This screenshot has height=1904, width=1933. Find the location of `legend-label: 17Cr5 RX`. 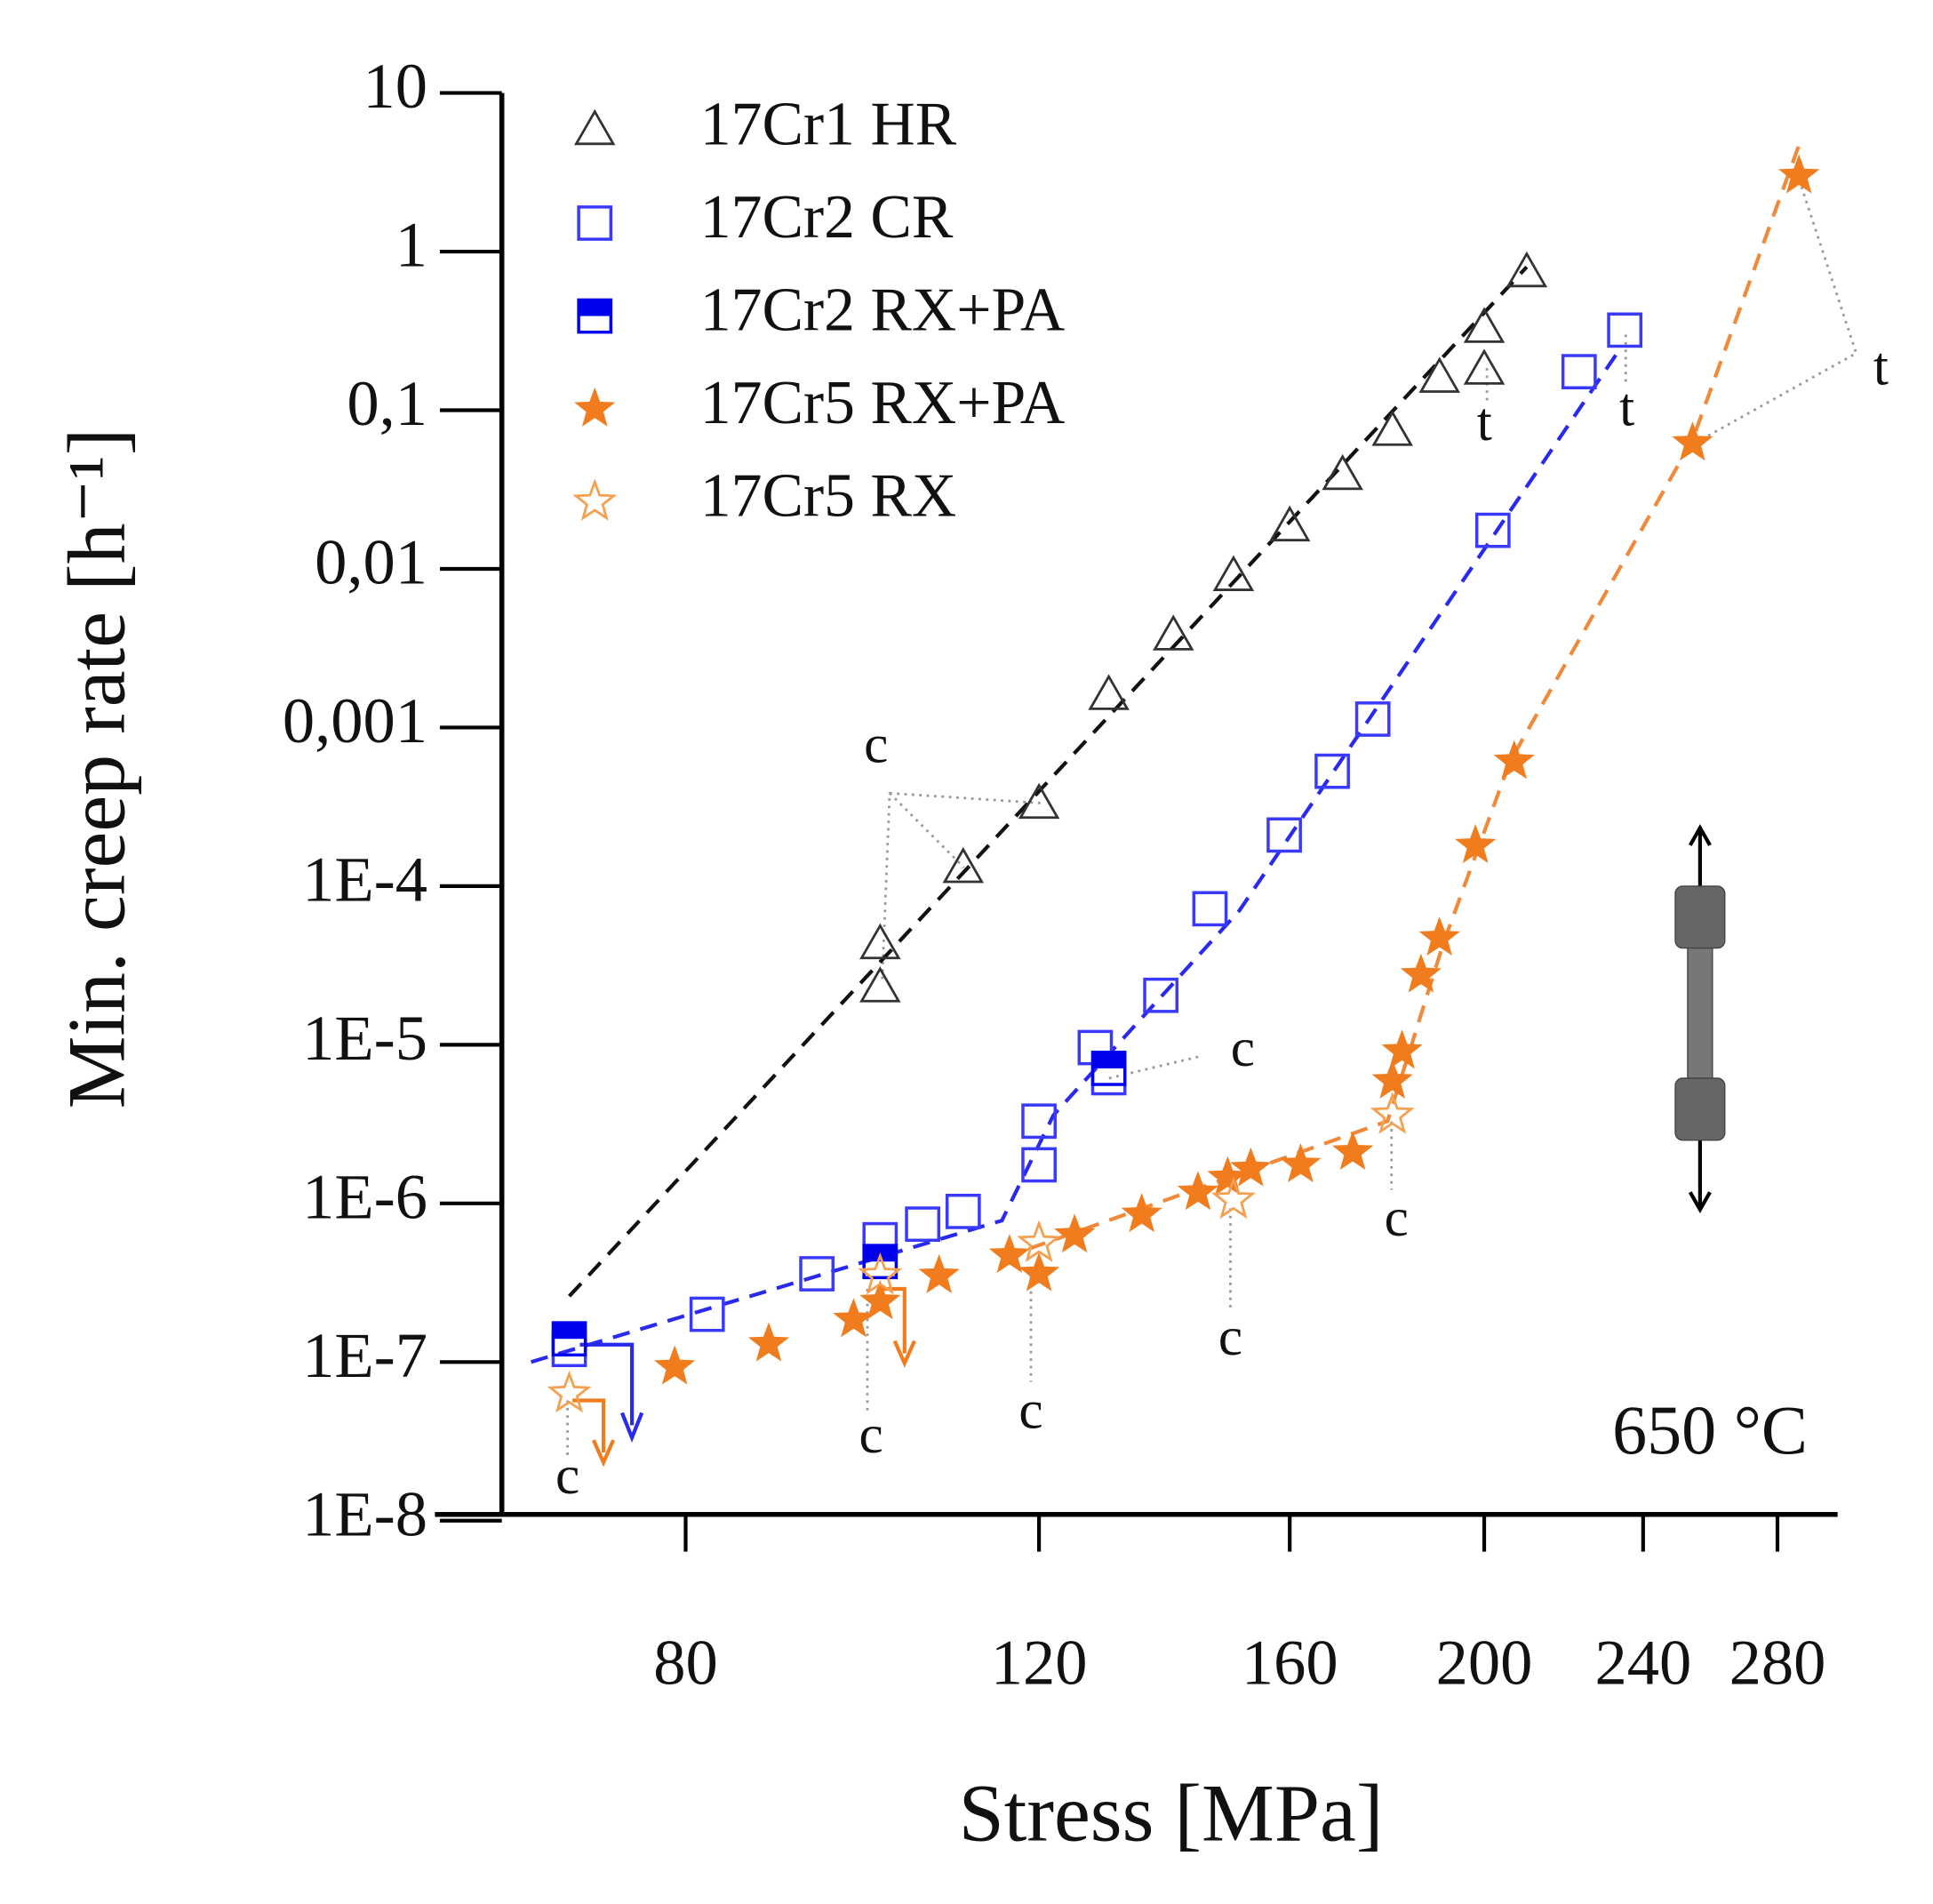

legend-label: 17Cr5 RX is located at coordinates (828, 496).